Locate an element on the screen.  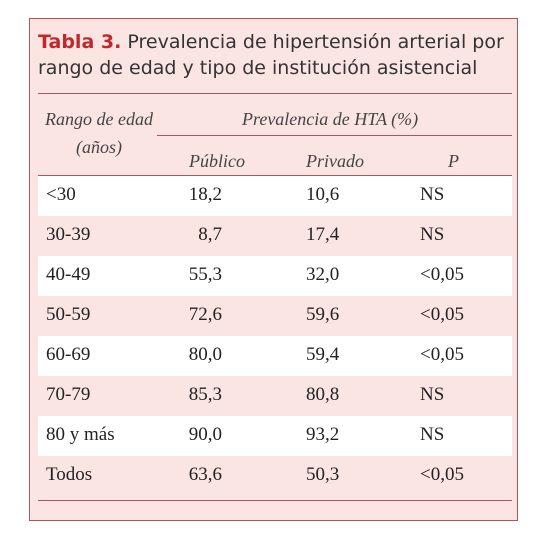
cell-age: 60-69 is located at coordinates (68, 354).